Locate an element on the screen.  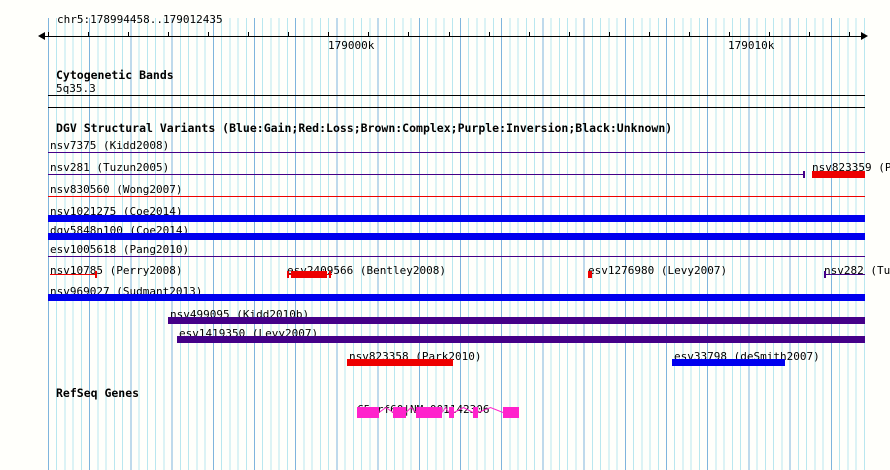
track-endcap-nsv281 is located at coordinates (804, 174).